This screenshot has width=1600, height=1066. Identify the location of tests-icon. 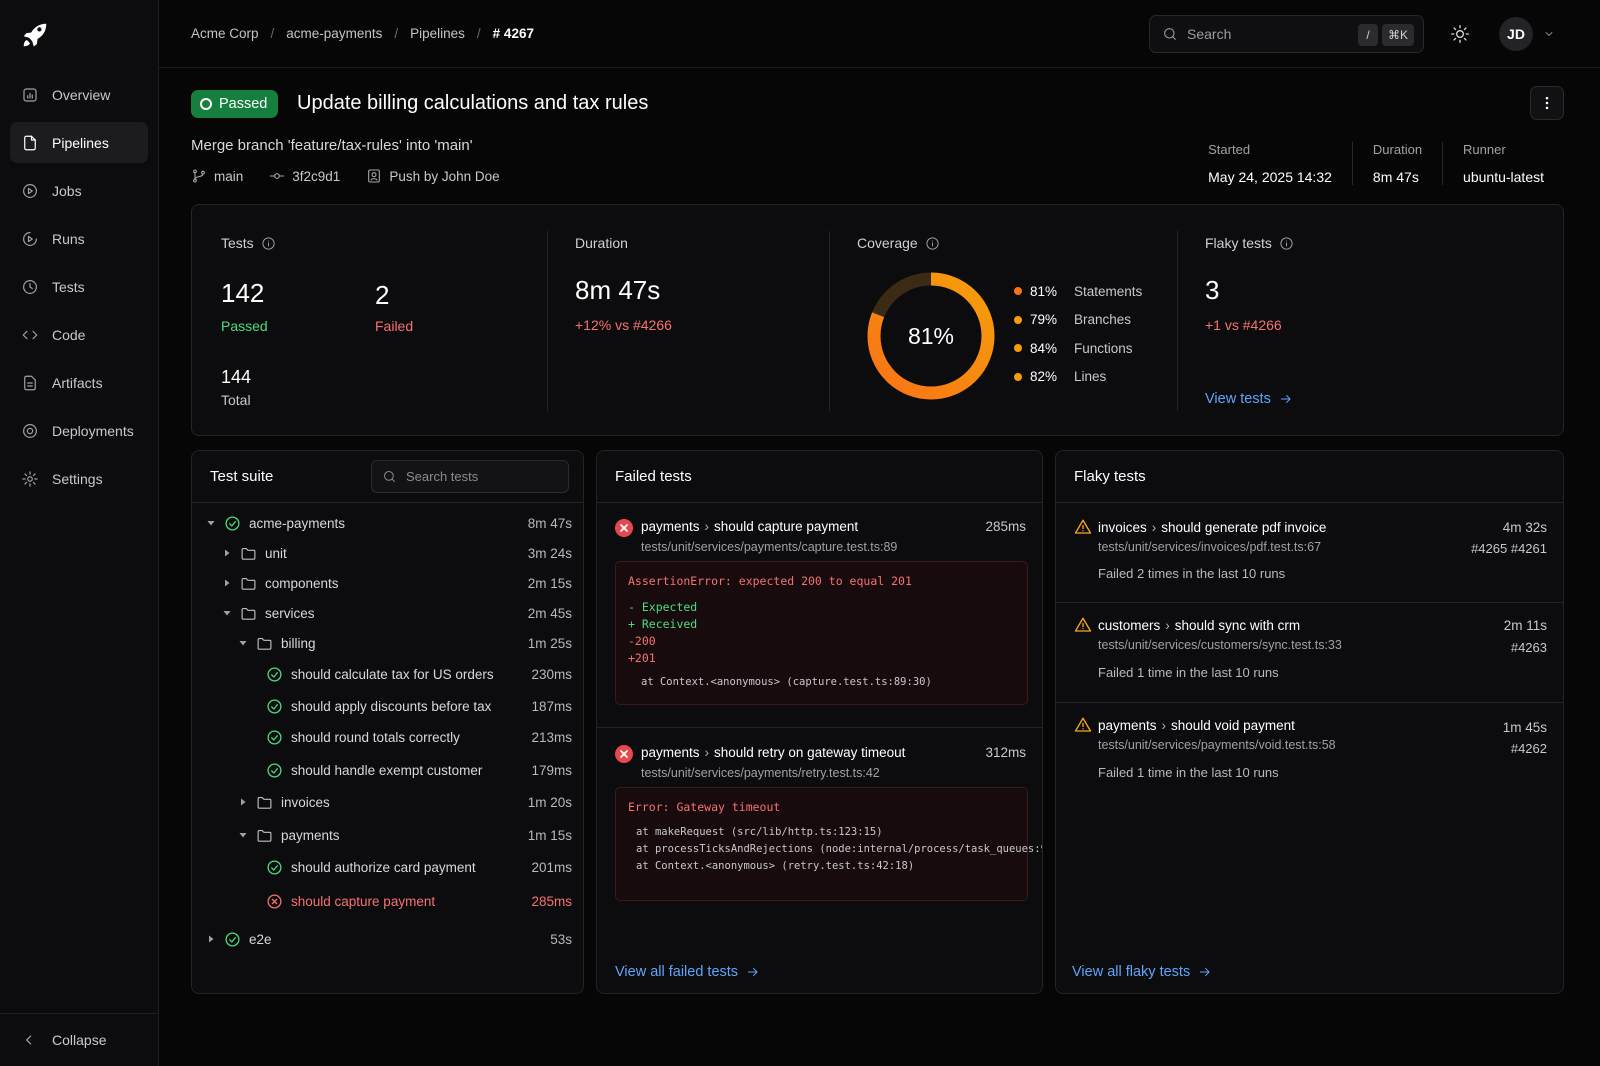
(30, 286).